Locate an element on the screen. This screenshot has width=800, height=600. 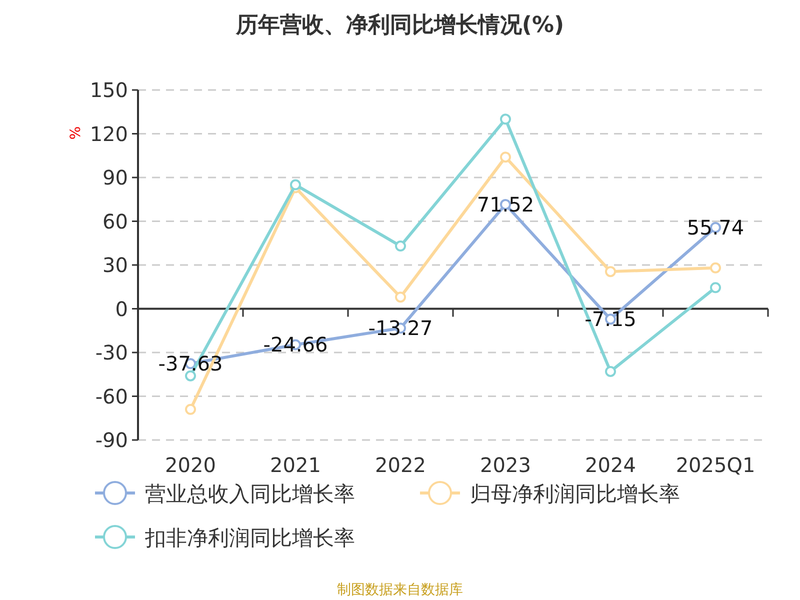
text: 55.74 is located at coordinates (715, 227).